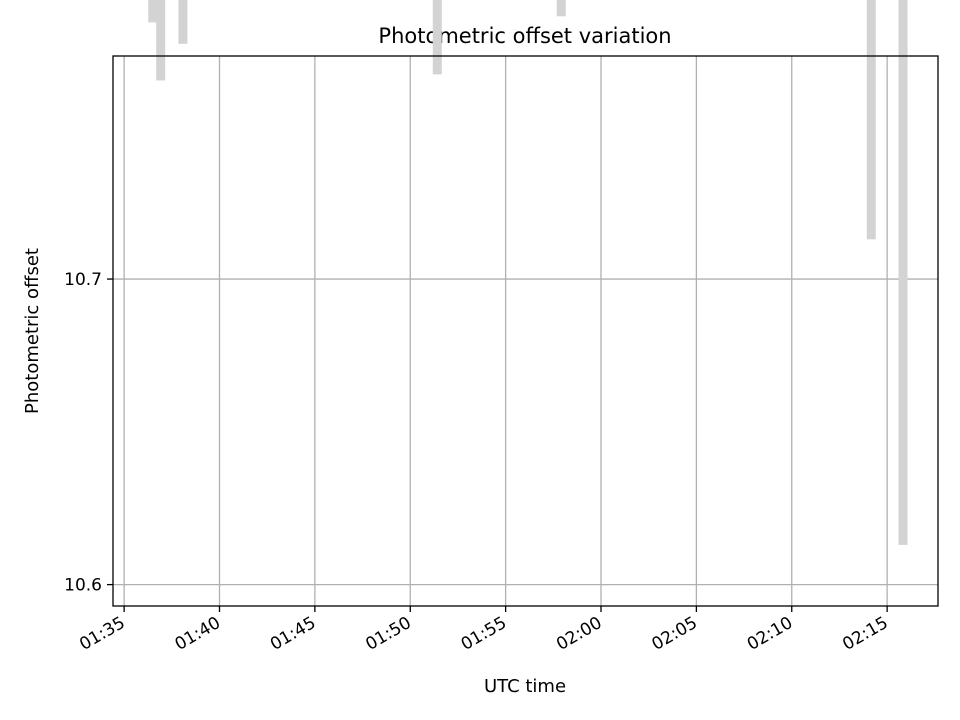 This screenshot has height=720, width=960. I want to click on y-tick-label: 10.6, so click(83, 586).